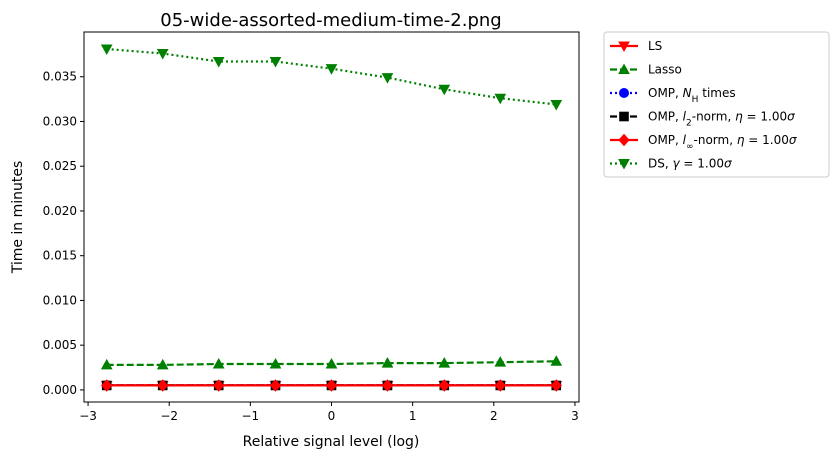 The height and width of the screenshot is (461, 837). What do you see at coordinates (60, 77) in the screenshot?
I see `y-tick-label: 0.035` at bounding box center [60, 77].